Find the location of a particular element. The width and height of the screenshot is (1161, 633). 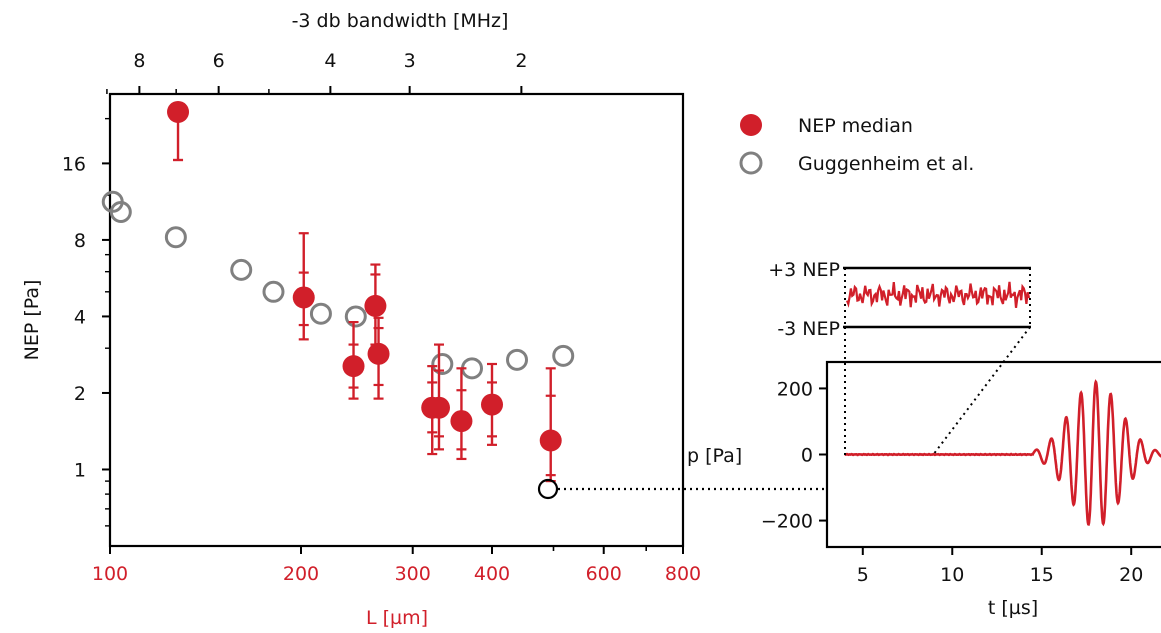

inset-noise-line is located at coordinates (938, 294).